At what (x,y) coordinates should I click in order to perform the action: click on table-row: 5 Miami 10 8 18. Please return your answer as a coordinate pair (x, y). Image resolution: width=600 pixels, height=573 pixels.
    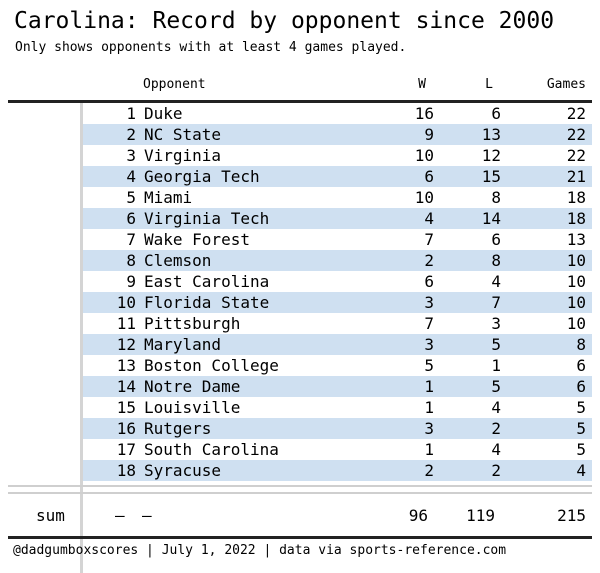
    Looking at the image, I should click on (337, 197).